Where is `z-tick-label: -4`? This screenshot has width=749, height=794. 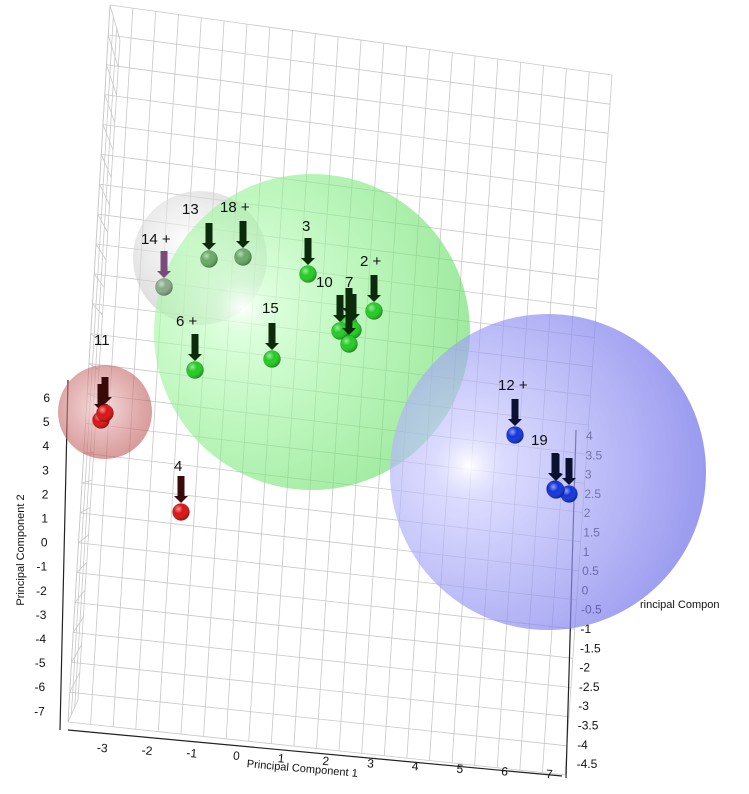 z-tick-label: -4 is located at coordinates (582, 745).